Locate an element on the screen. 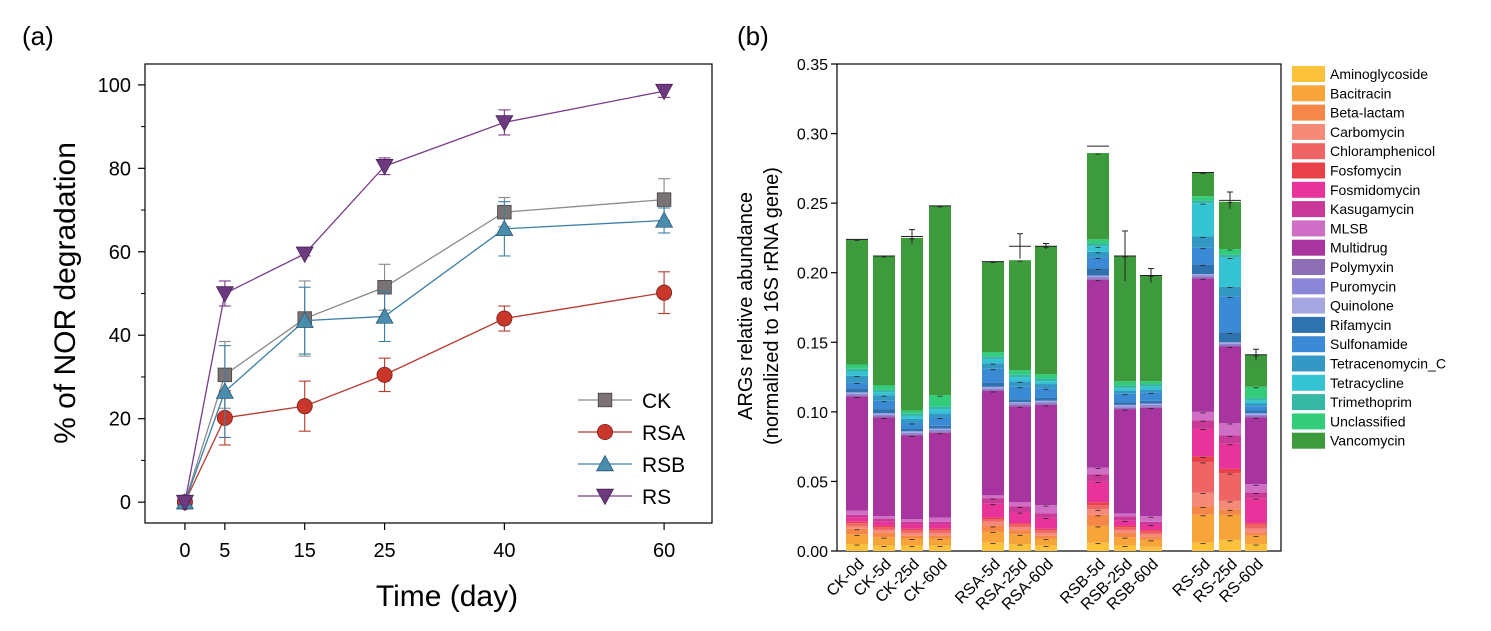 The image size is (1491, 631). legend-label-multidrug: Multidrug is located at coordinates (1359, 248).